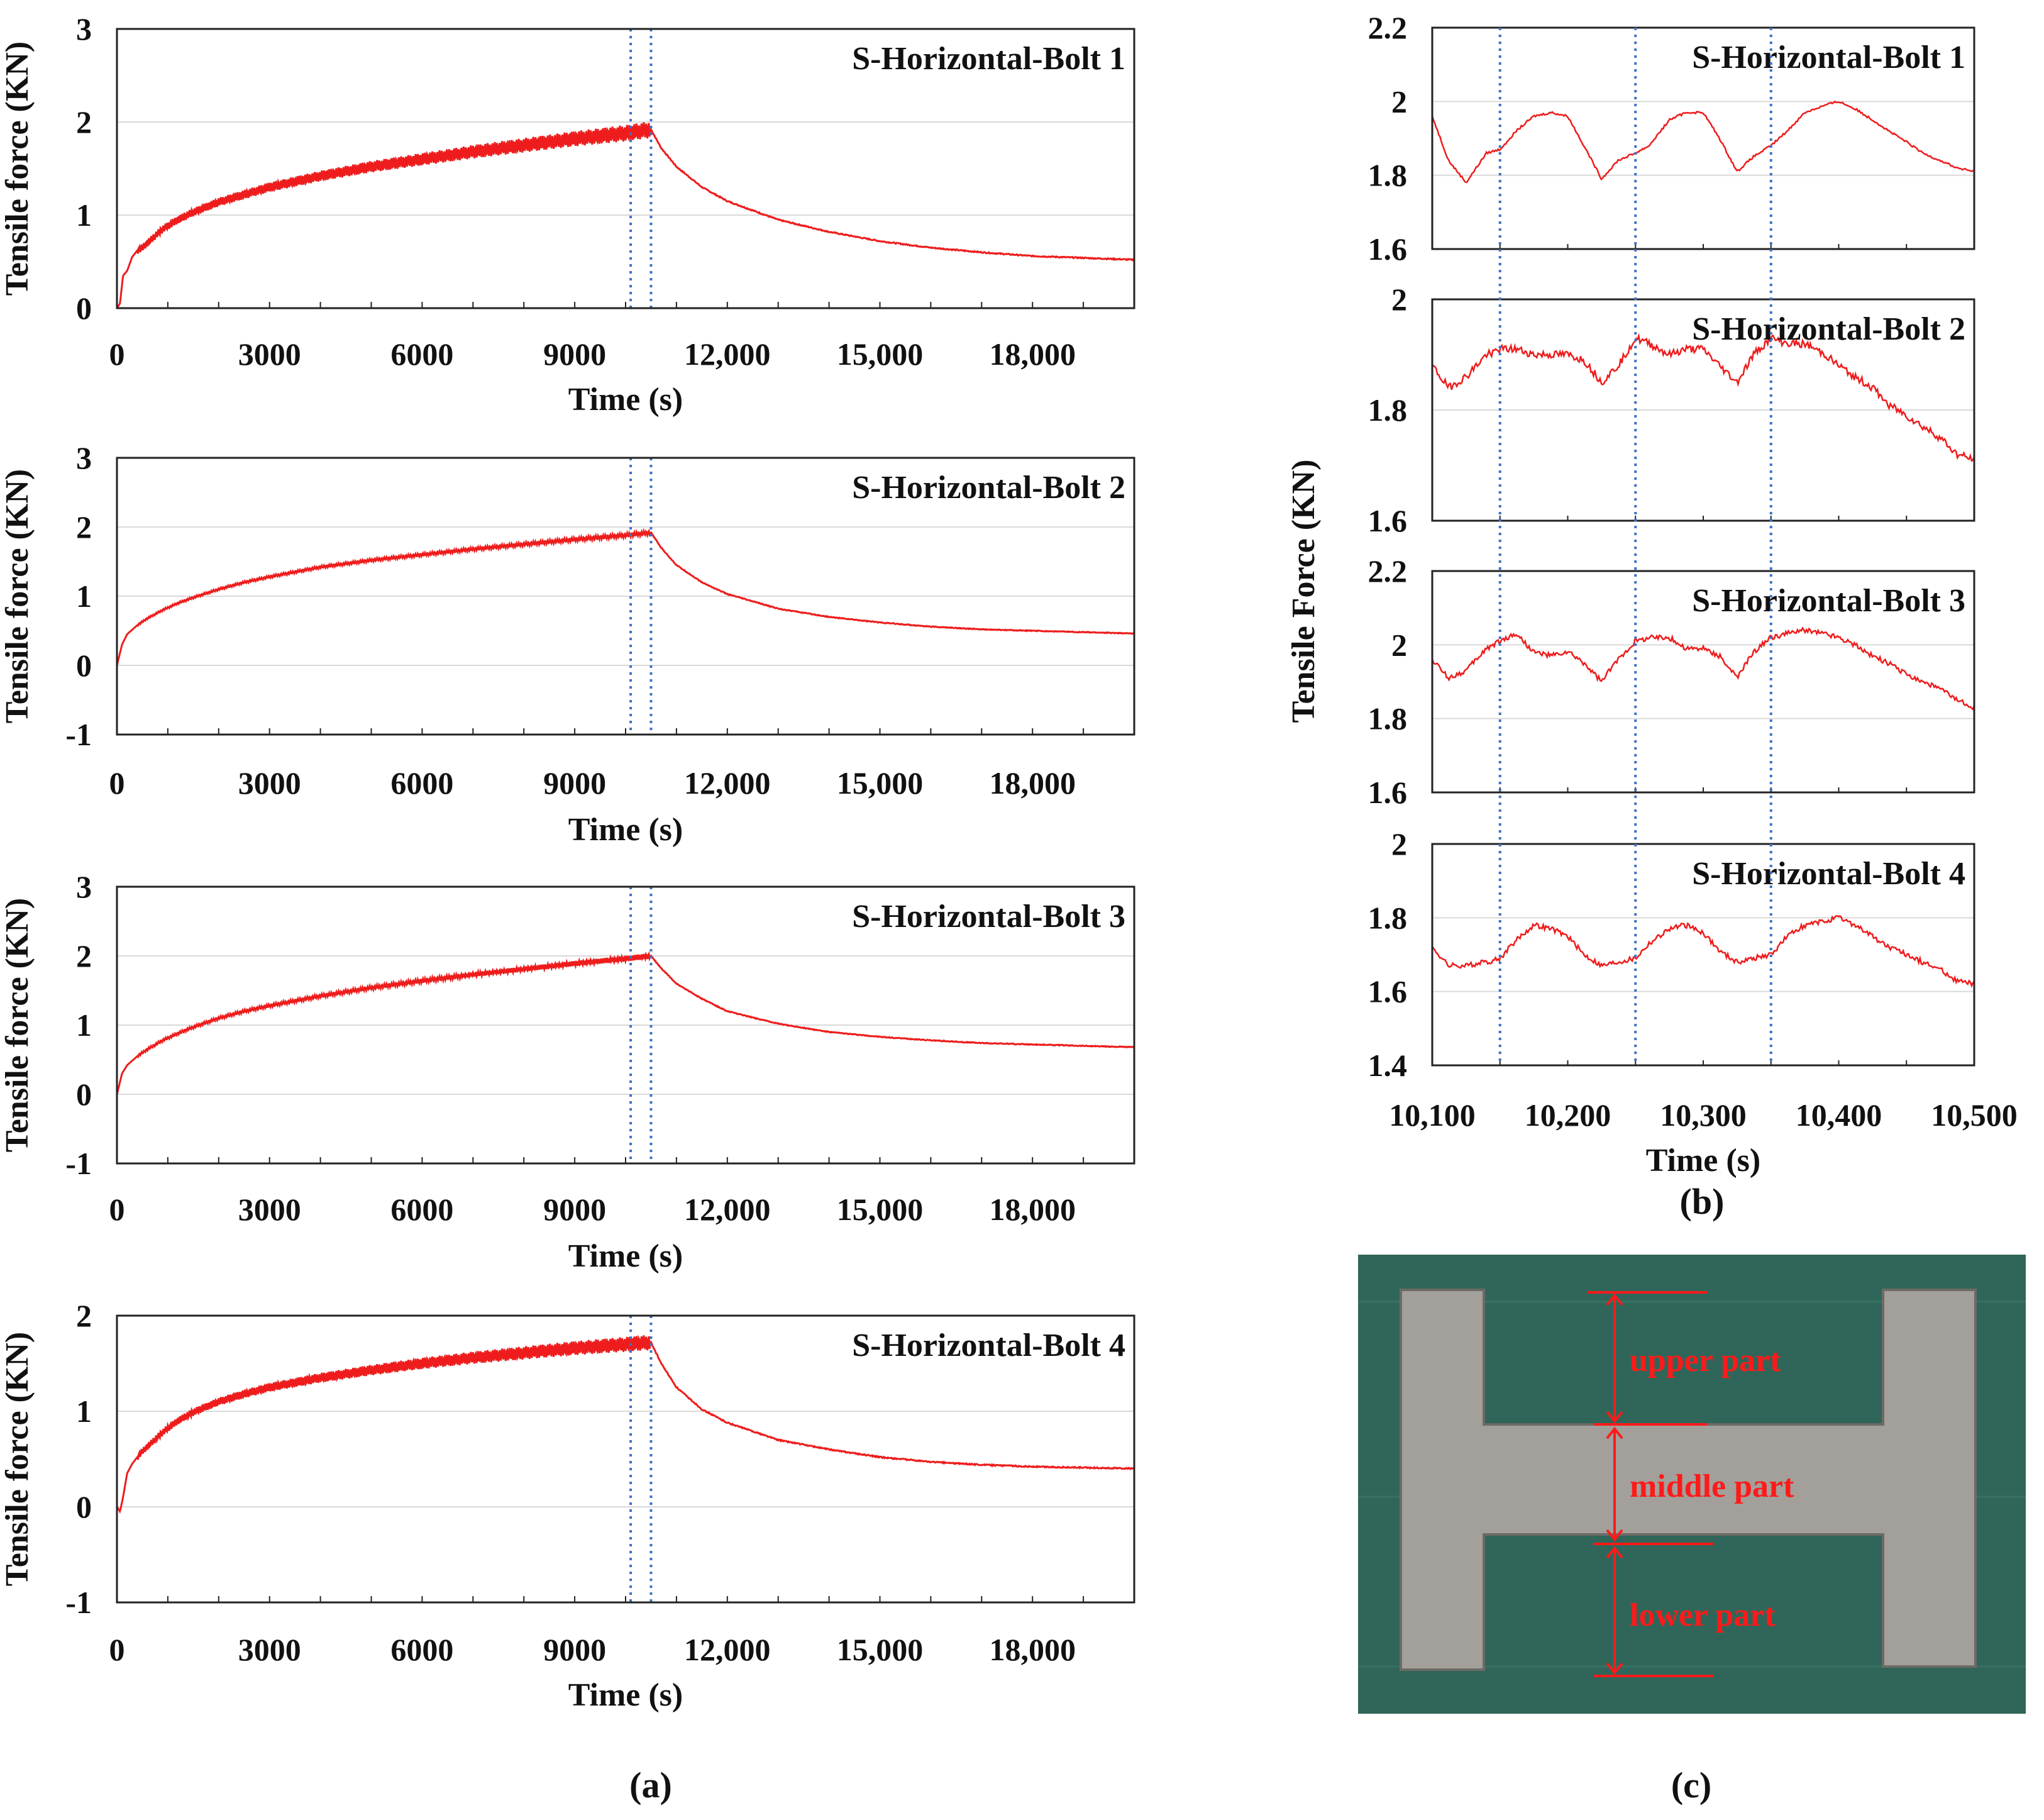 The image size is (2044, 1820). I want to click on chart-b1-bolt-1-zoom: 1.6 1.8 2 2.2 S-Horizontal-Bolt 1, so click(1671, 138).